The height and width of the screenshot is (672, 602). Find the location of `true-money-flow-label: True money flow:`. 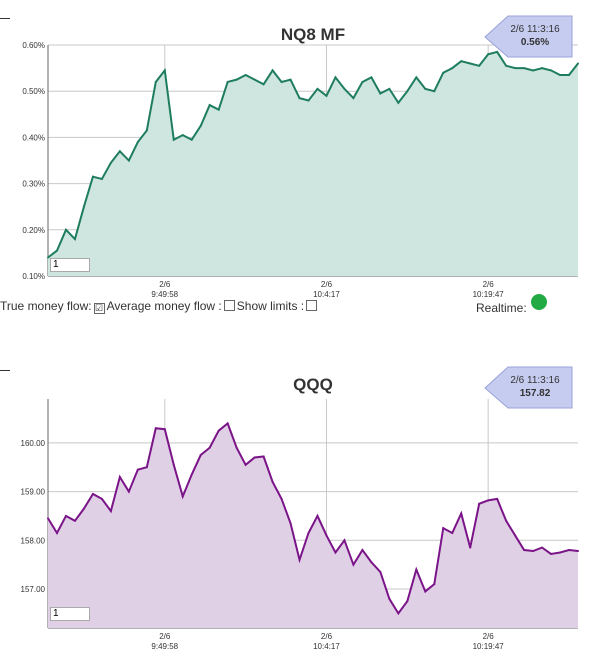

true-money-flow-label: True money flow: is located at coordinates (46, 306).